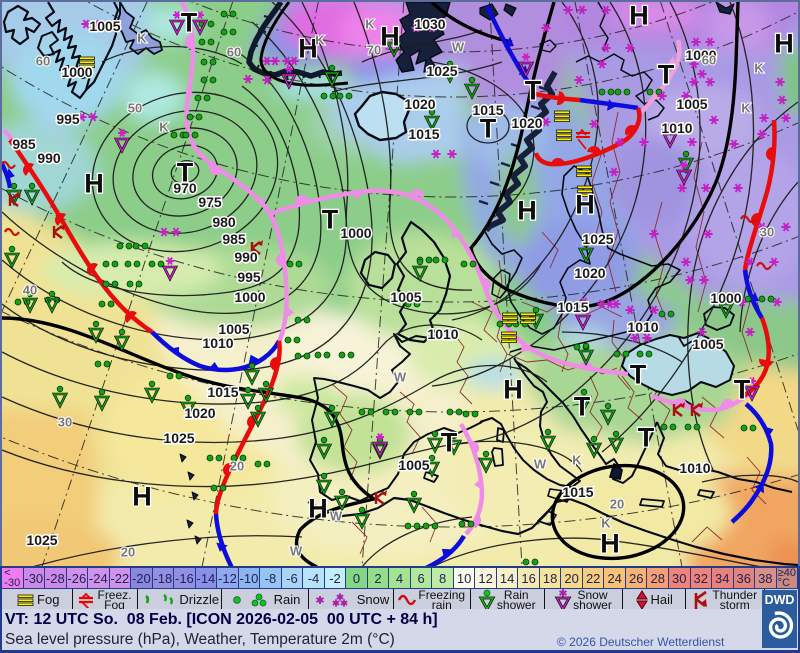 This screenshot has width=800, height=653. Describe the element at coordinates (185, 188) in the screenshot. I see `svg-text: 970` at that location.